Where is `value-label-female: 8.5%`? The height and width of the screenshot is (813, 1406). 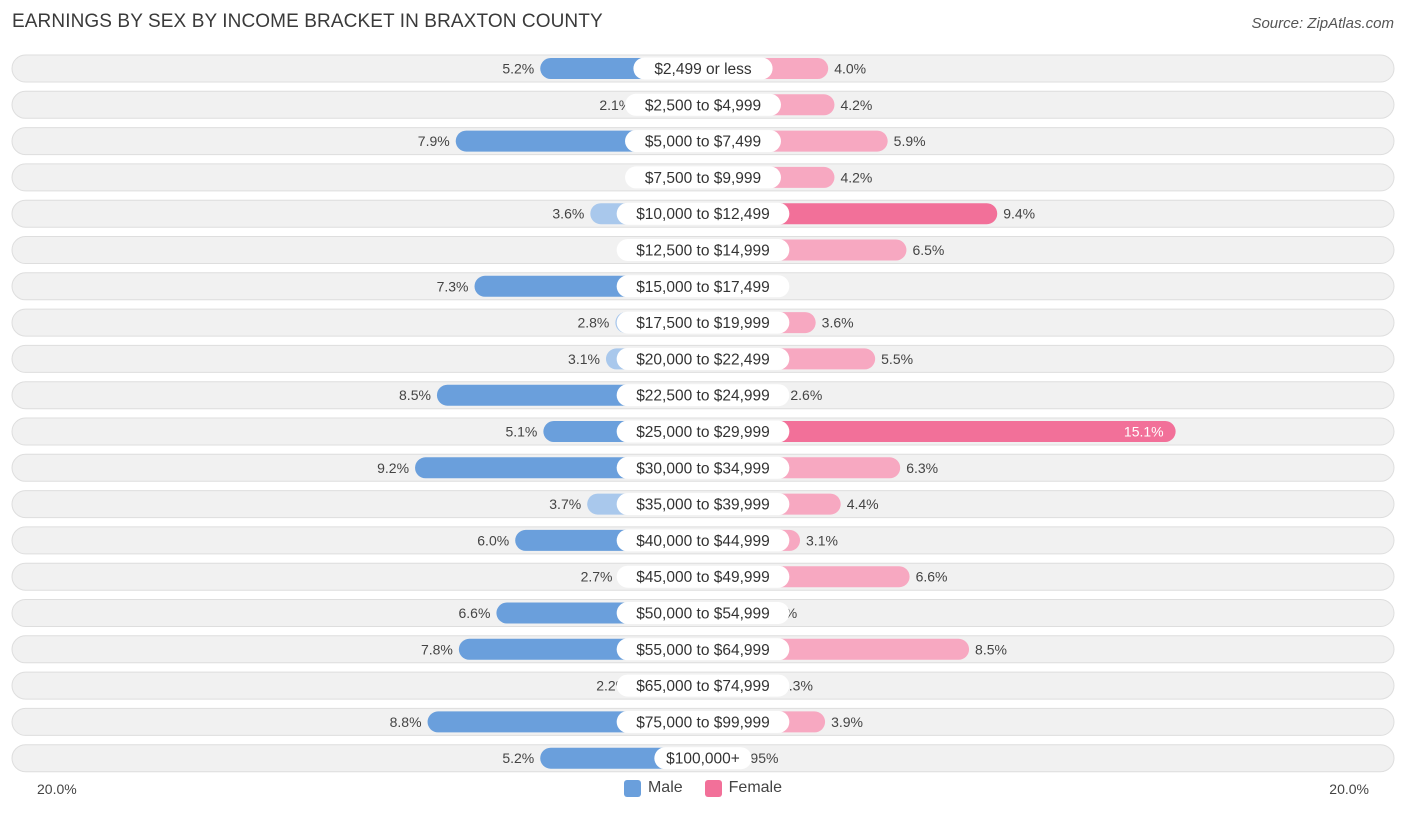 value-label-female: 8.5% is located at coordinates (991, 649).